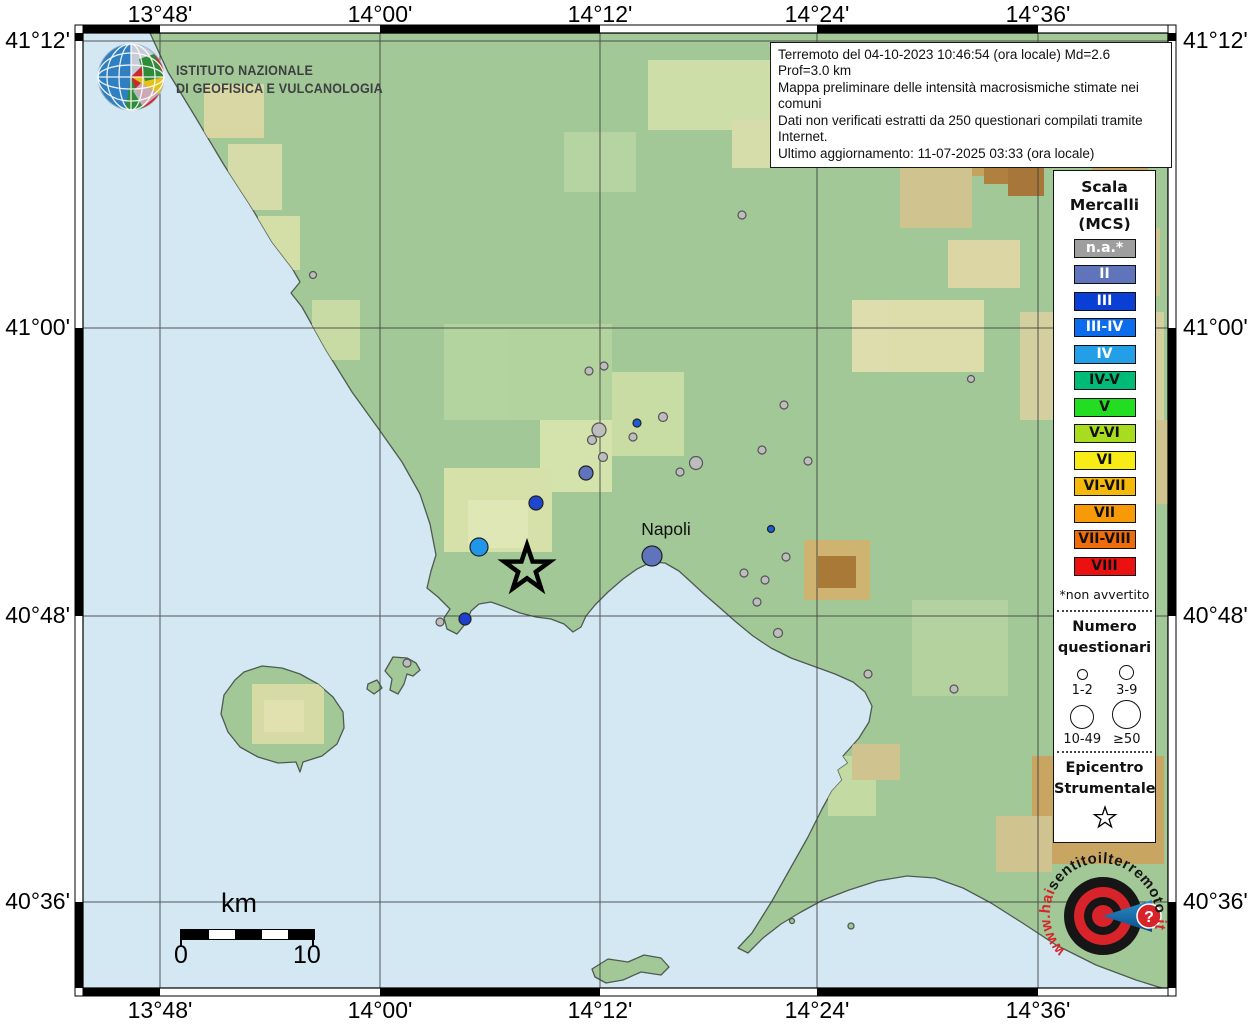 The height and width of the screenshot is (1024, 1256). Describe the element at coordinates (37, 615) in the screenshot. I see `latitude-label-left: 40°48'` at that location.